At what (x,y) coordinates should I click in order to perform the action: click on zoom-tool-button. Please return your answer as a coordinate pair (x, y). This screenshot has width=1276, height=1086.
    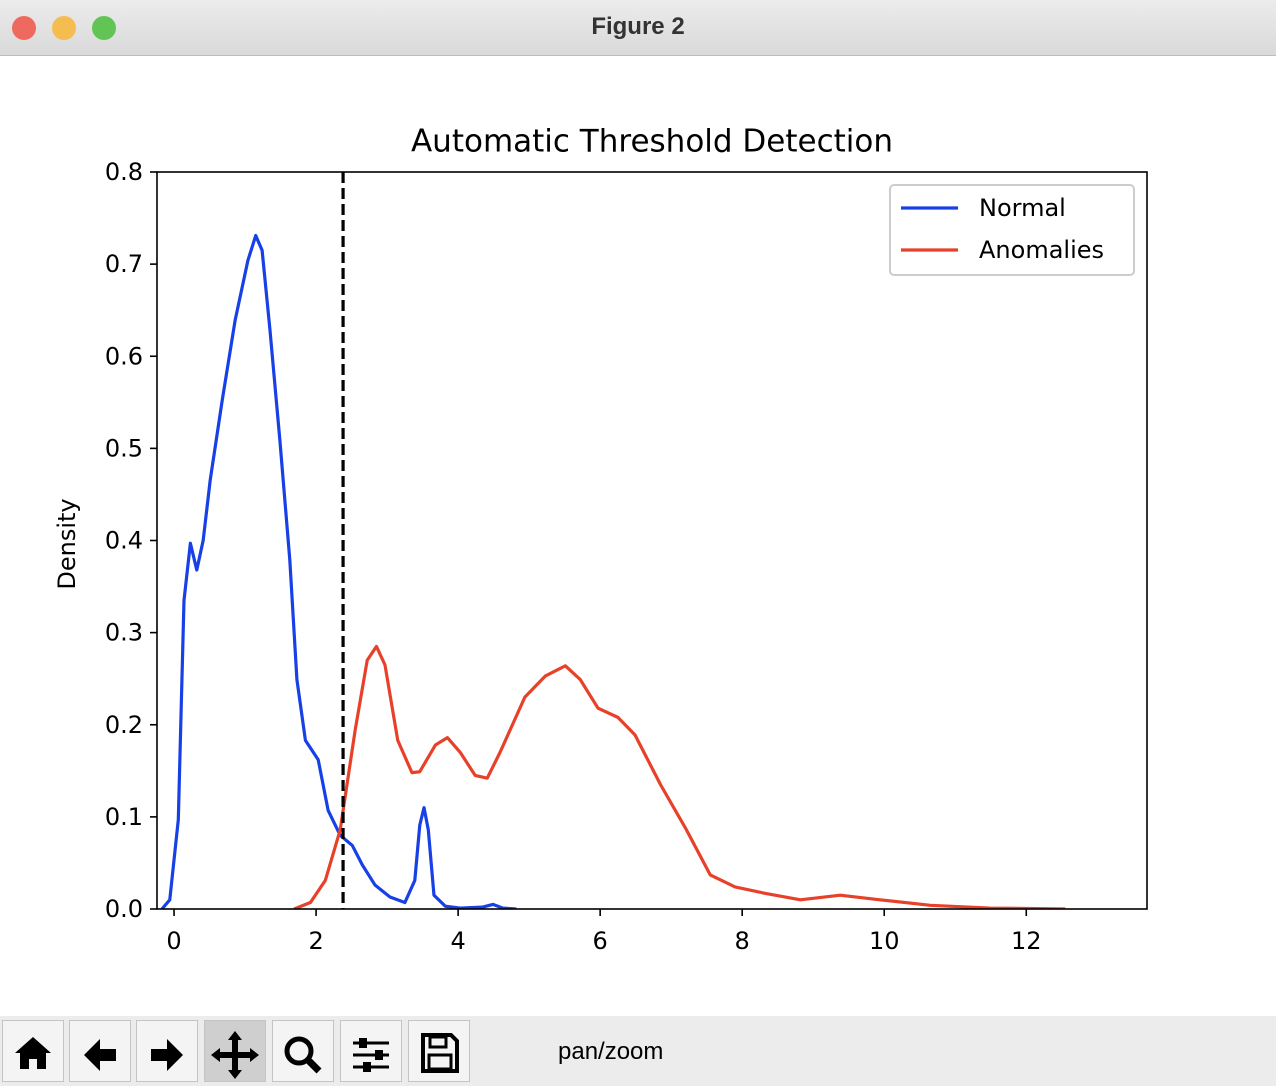
    Looking at the image, I should click on (303, 1051).